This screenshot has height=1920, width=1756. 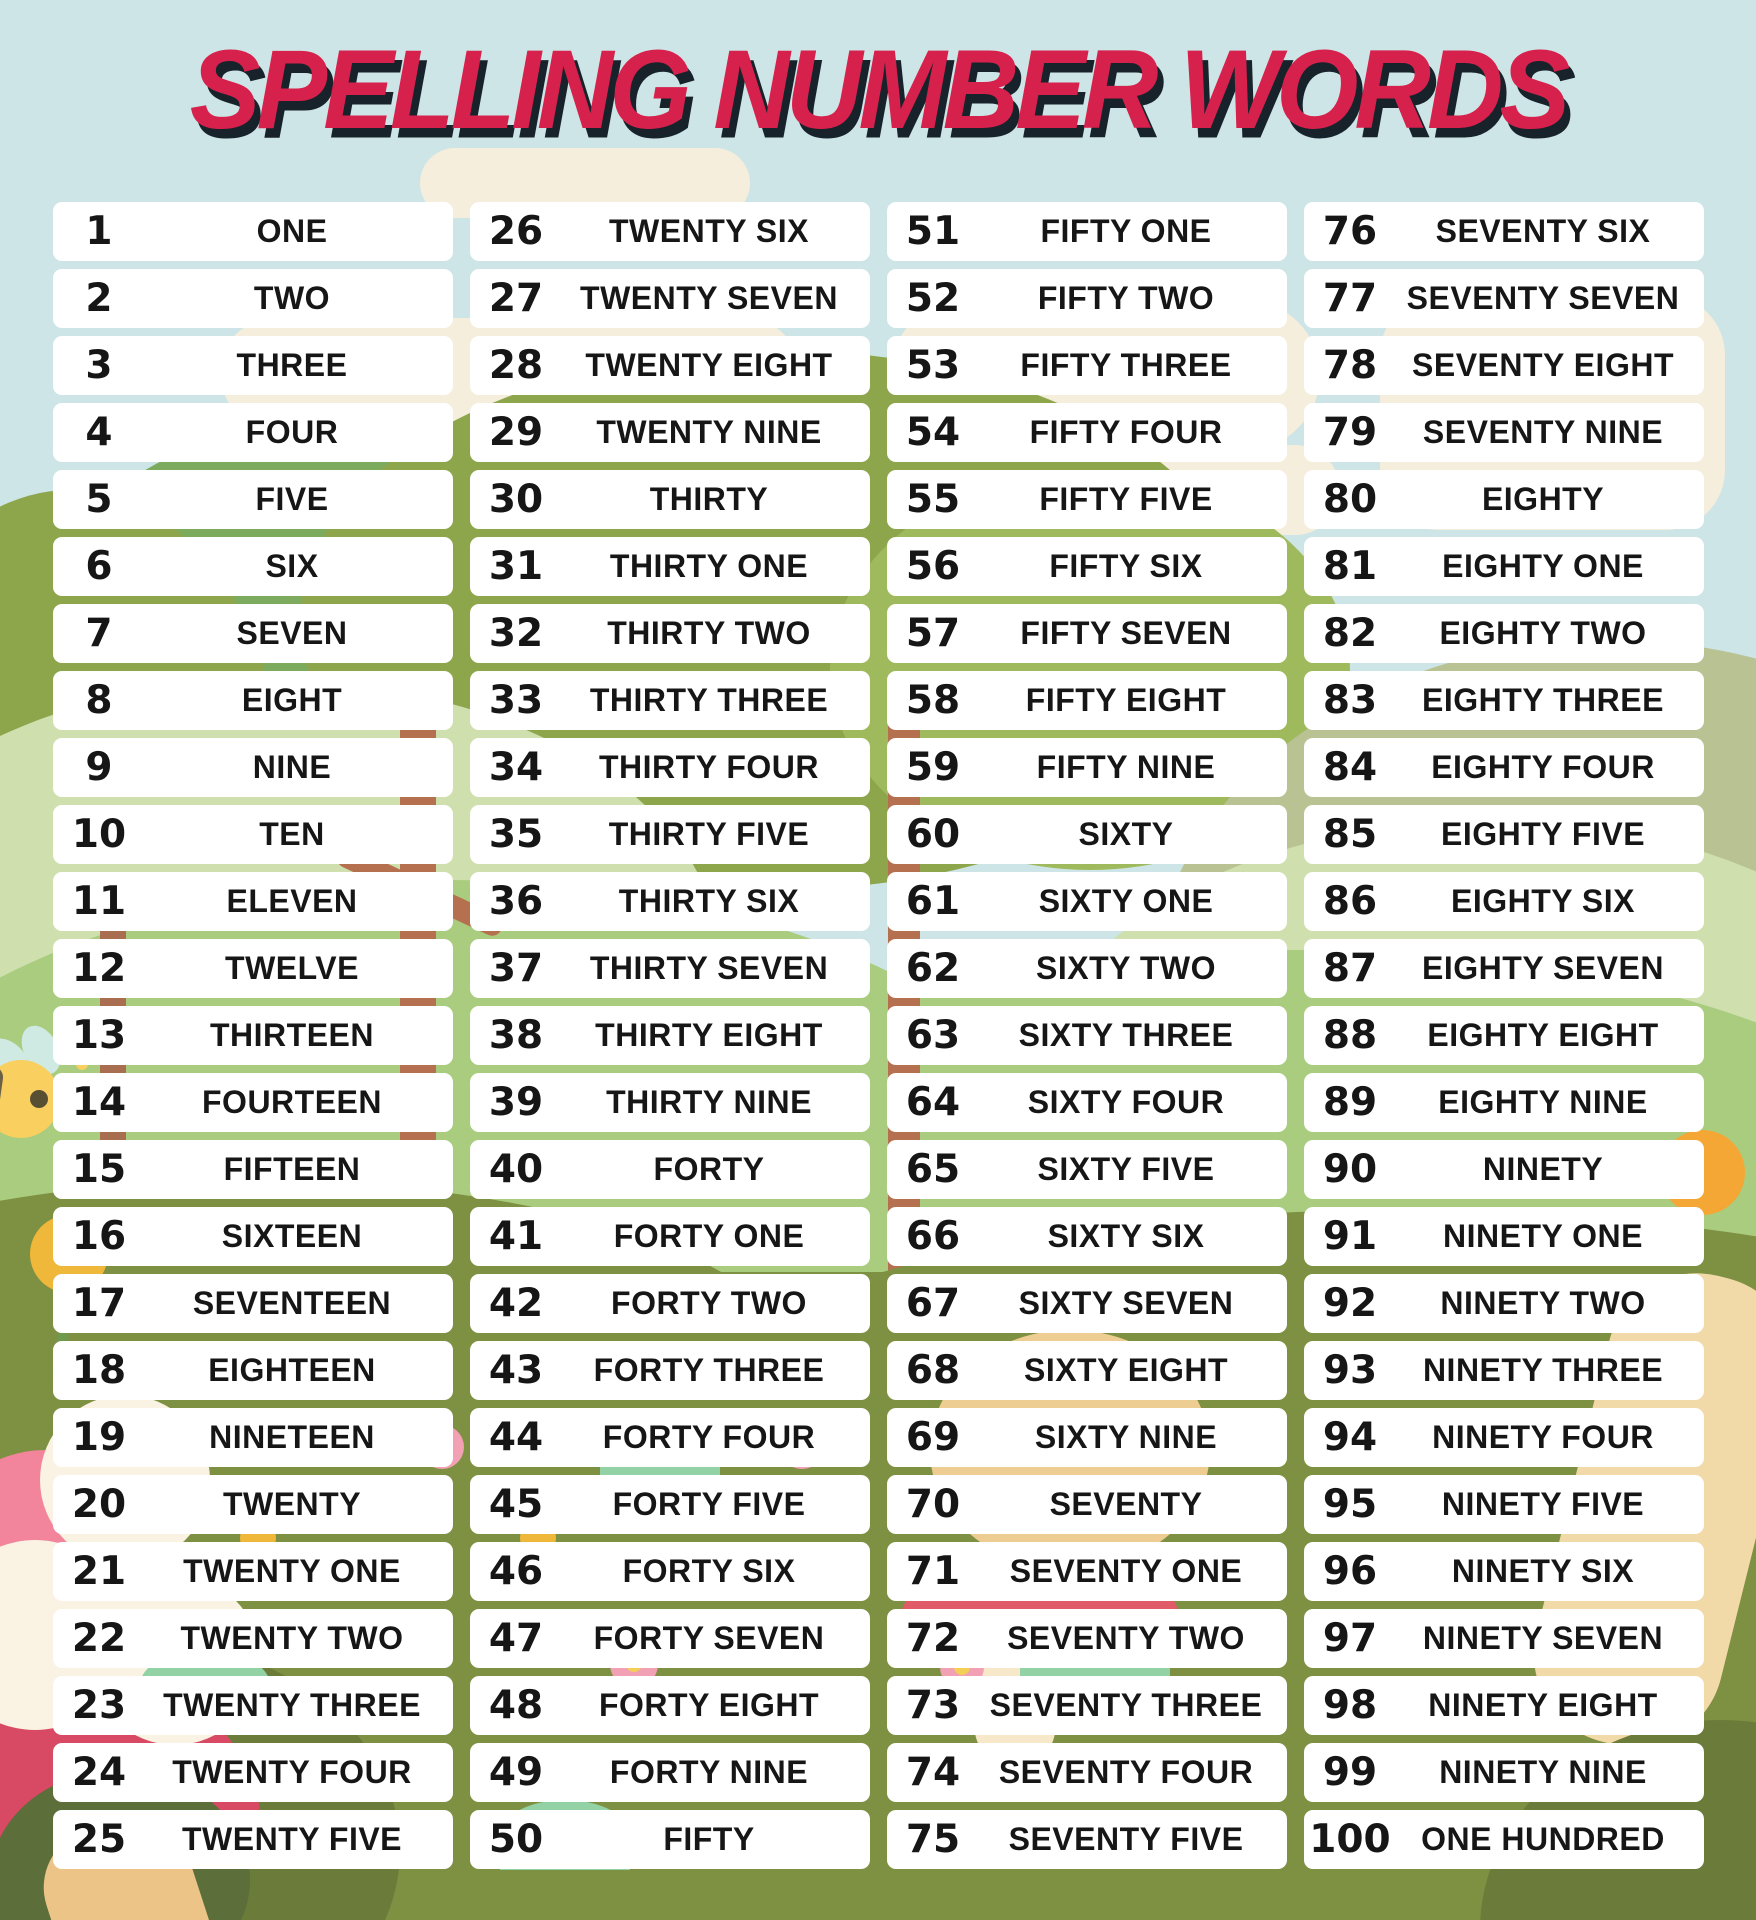 I want to click on row-word: TWENTY NINE, so click(x=709, y=432).